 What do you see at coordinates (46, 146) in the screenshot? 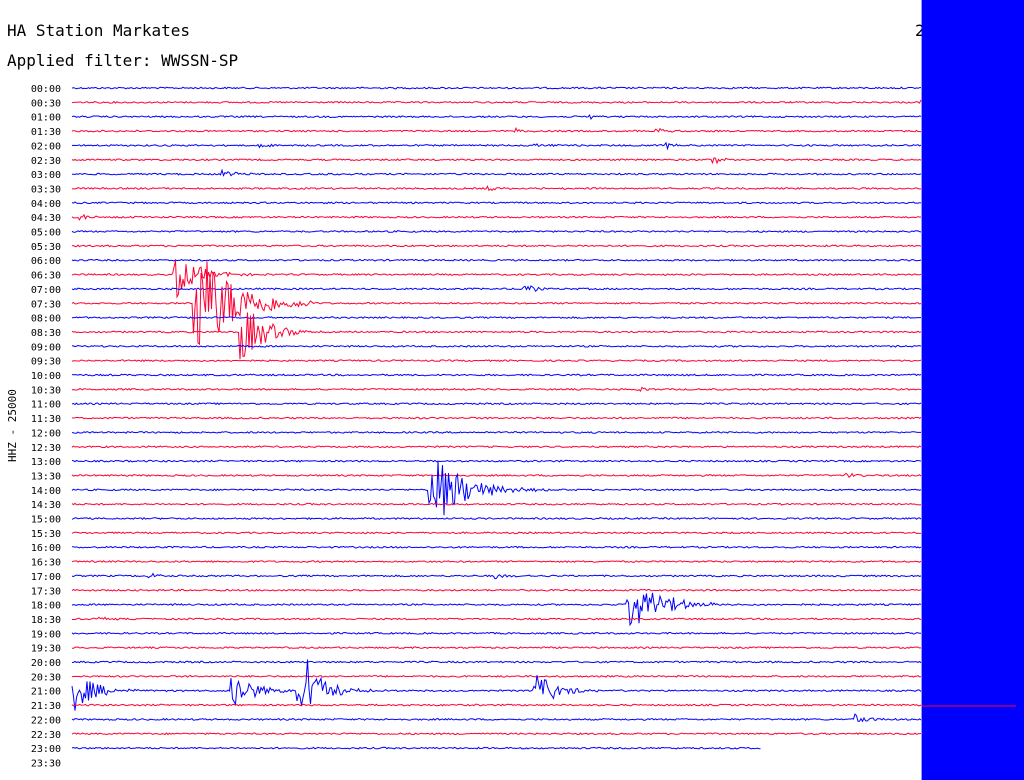
I see `time-label: 02:00` at bounding box center [46, 146].